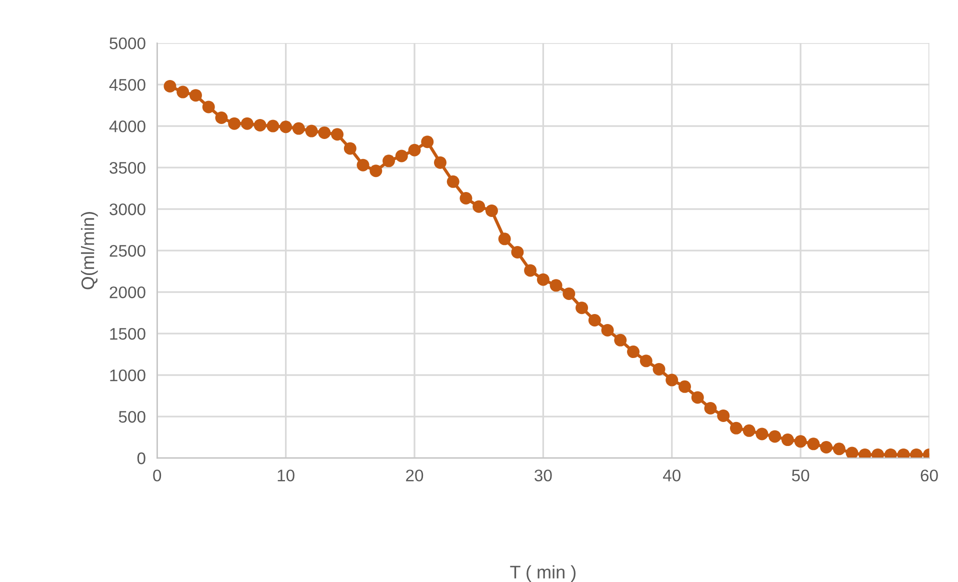  Describe the element at coordinates (128, 43) in the screenshot. I see `y-tick-label: 5000` at that location.